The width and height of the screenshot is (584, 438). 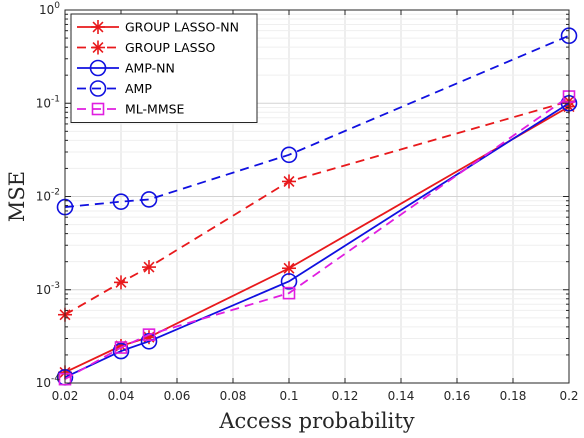 What do you see at coordinates (345, 396) in the screenshot?
I see `x-tick-label: 0.12` at bounding box center [345, 396].